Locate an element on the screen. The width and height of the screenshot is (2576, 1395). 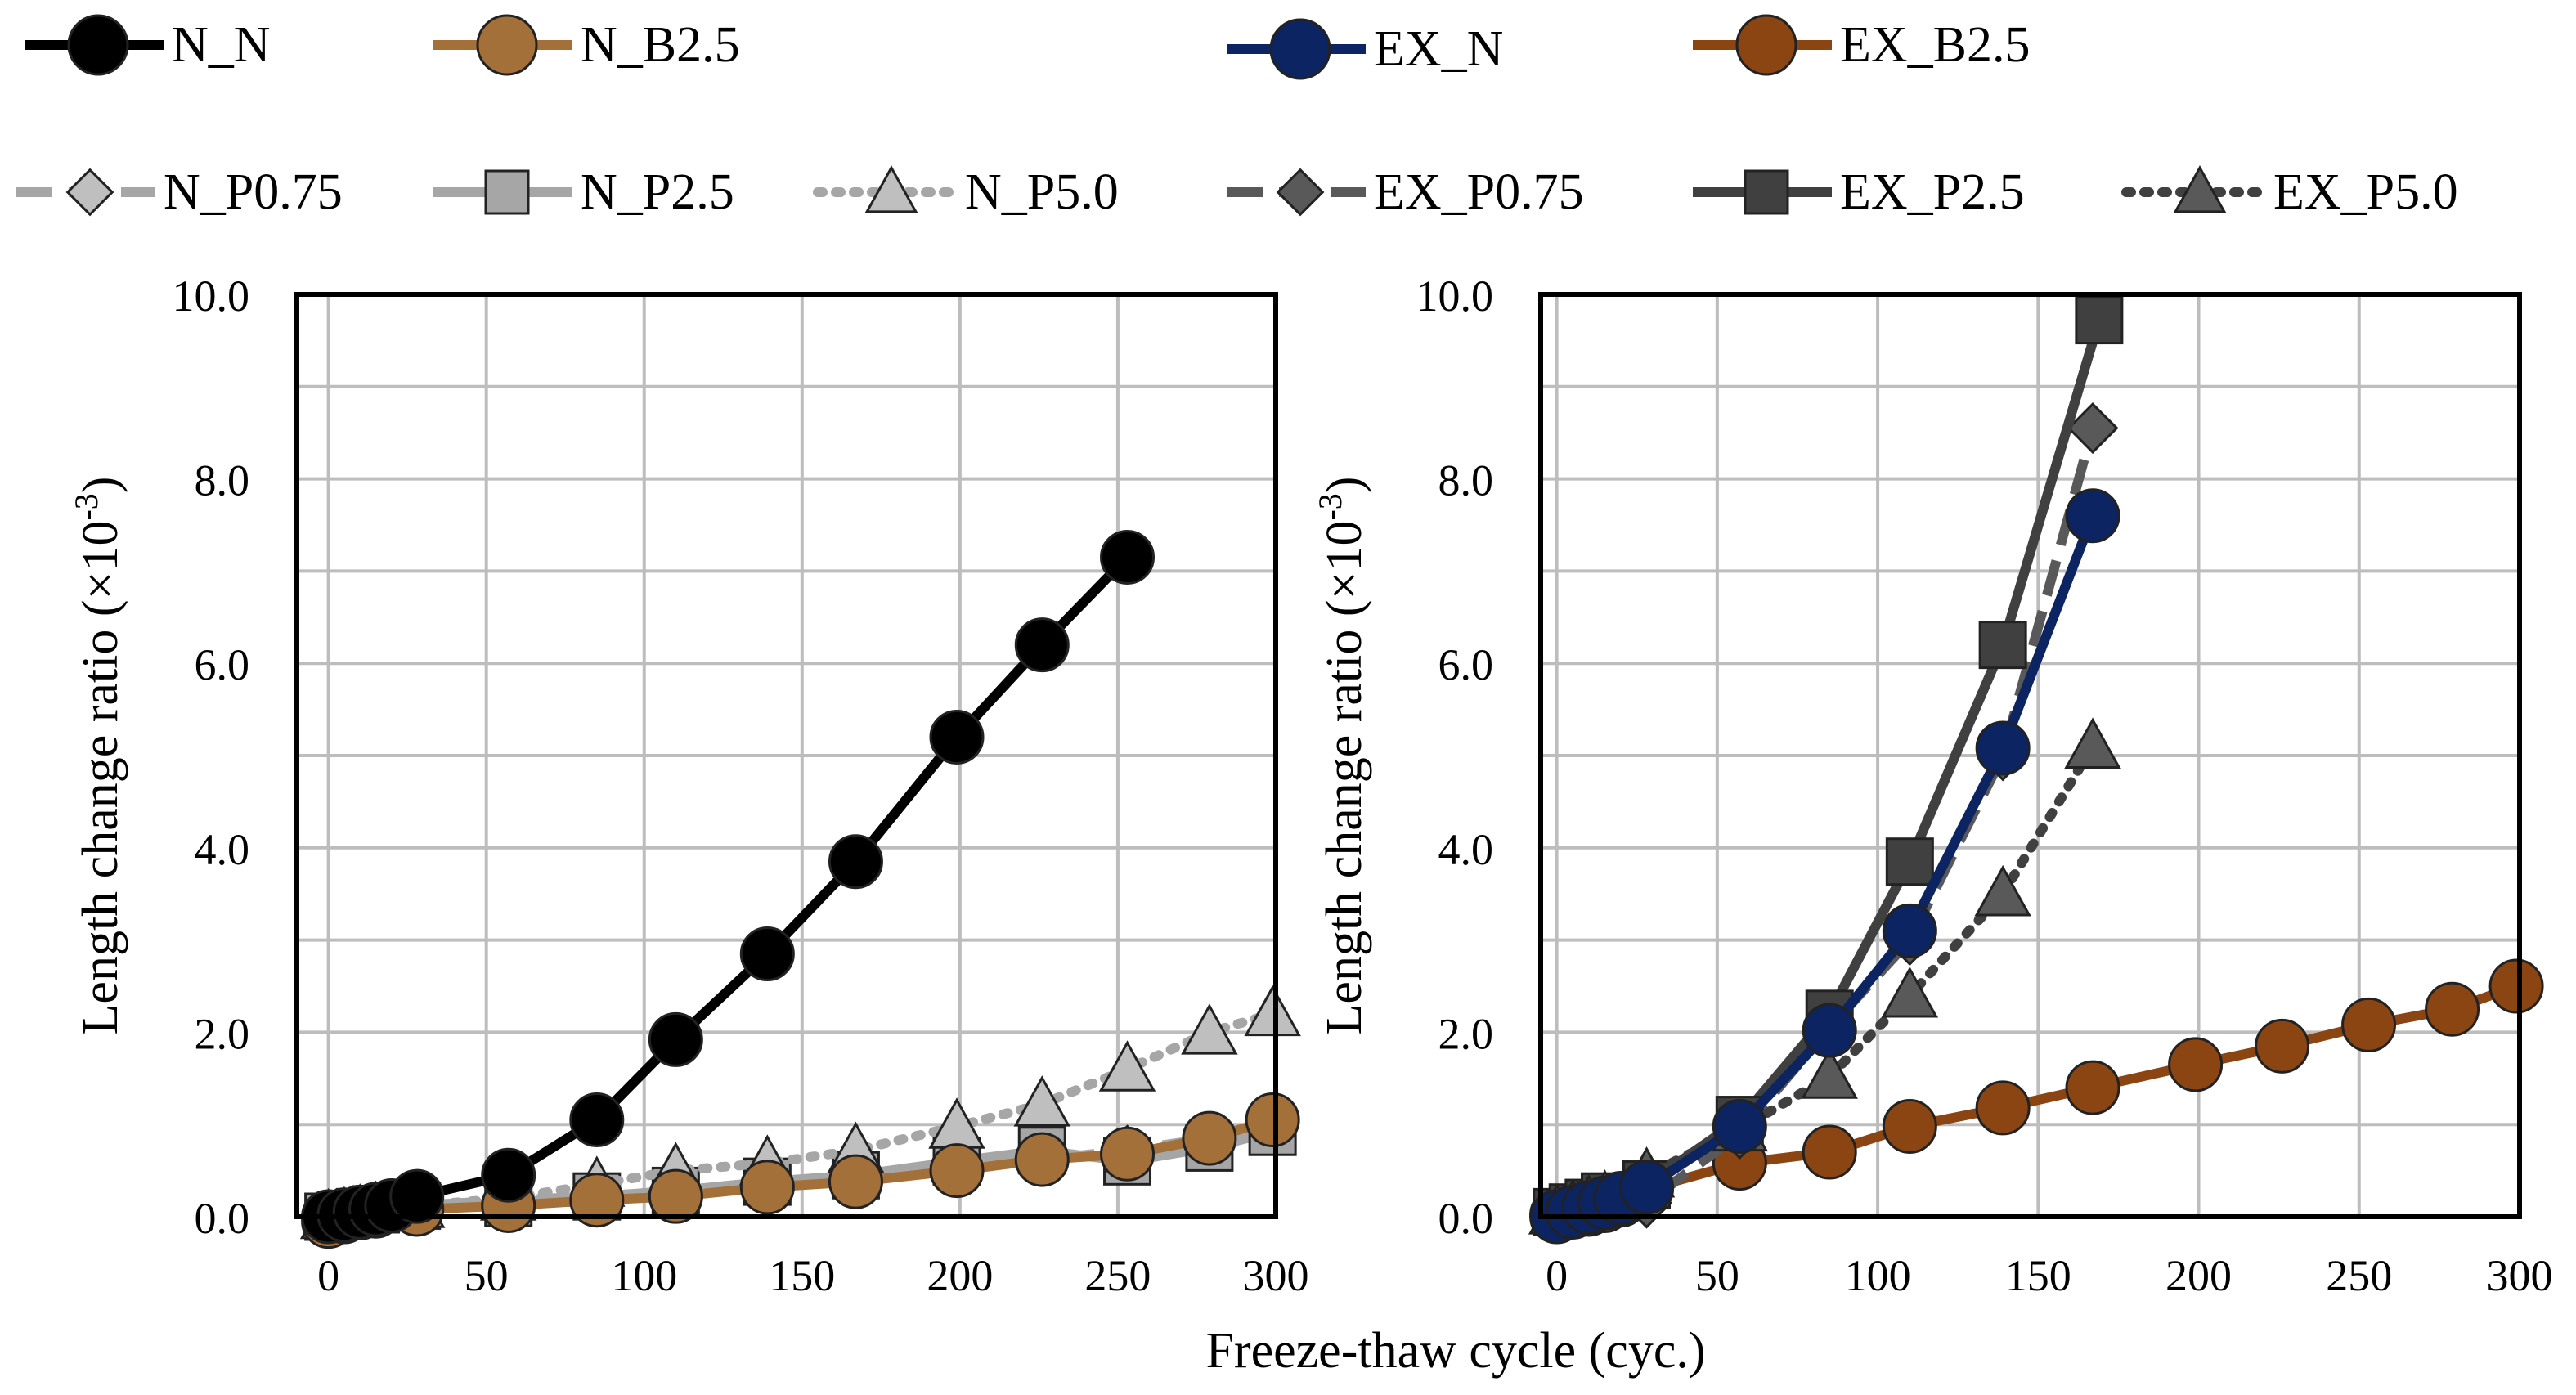
legend-label: EX_P5.0 is located at coordinates (2365, 192).